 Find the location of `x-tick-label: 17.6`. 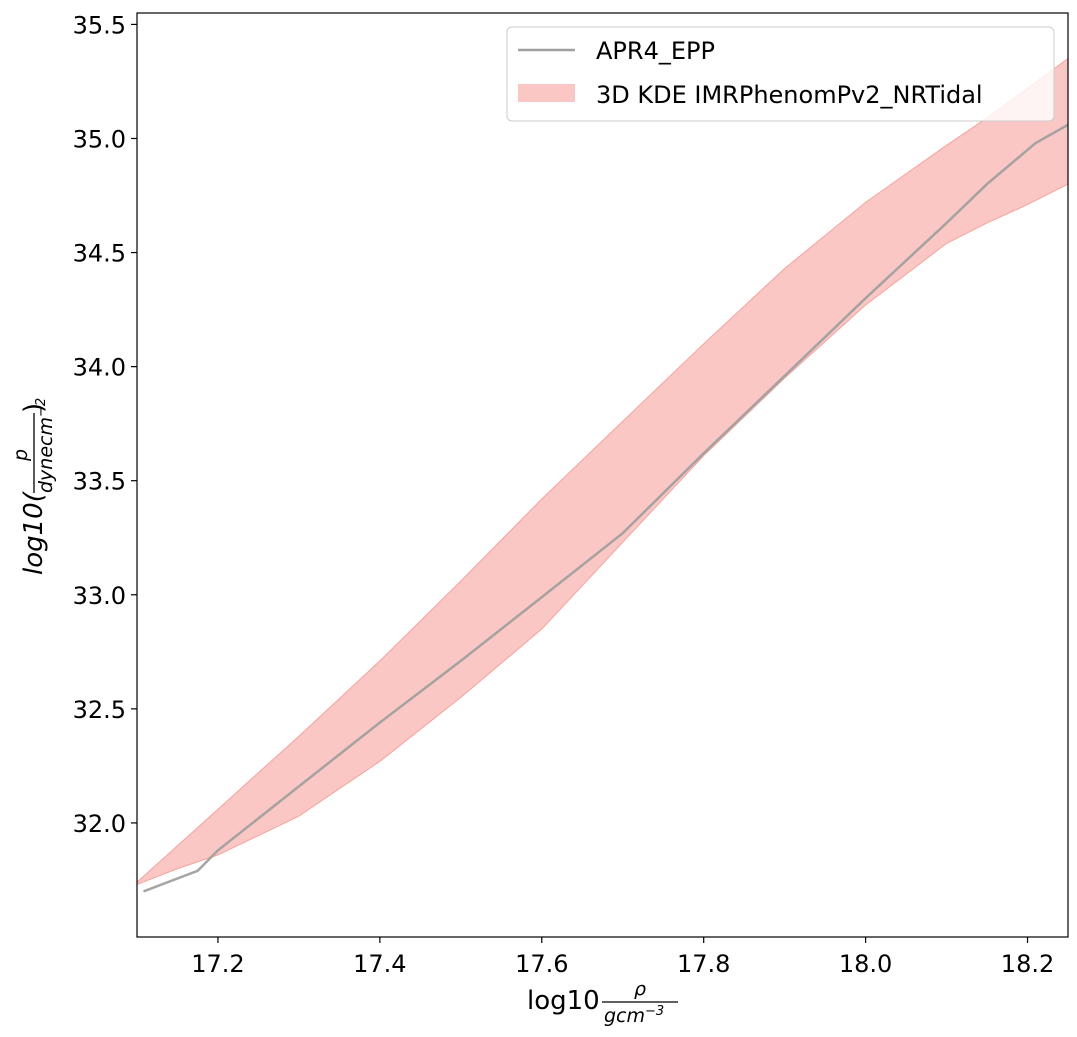

x-tick-label: 17.6 is located at coordinates (541, 964).